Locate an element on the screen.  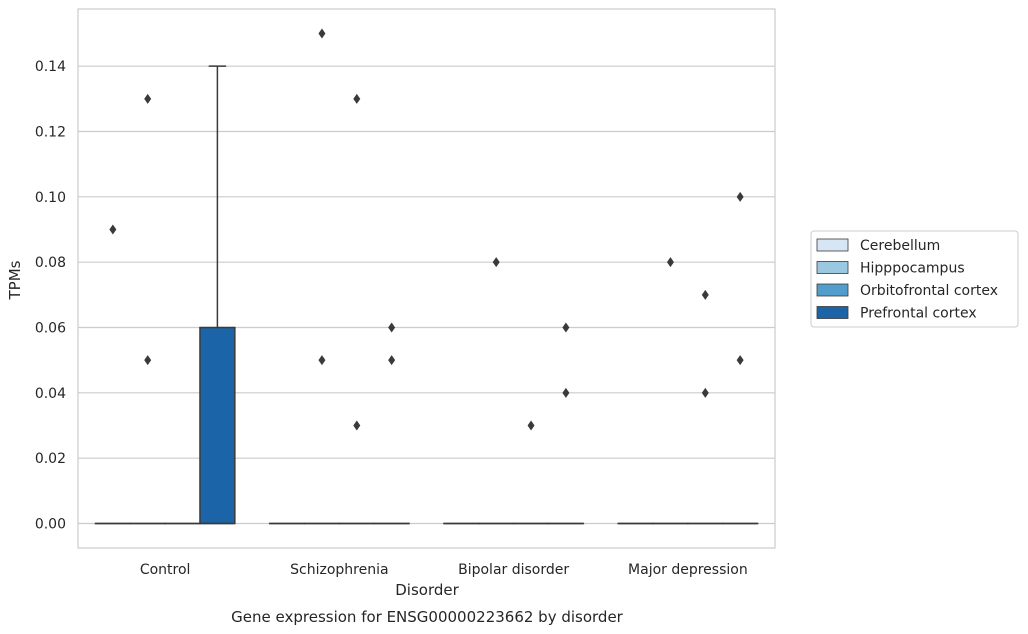
x-axis-title: Disorder is located at coordinates (427, 590).